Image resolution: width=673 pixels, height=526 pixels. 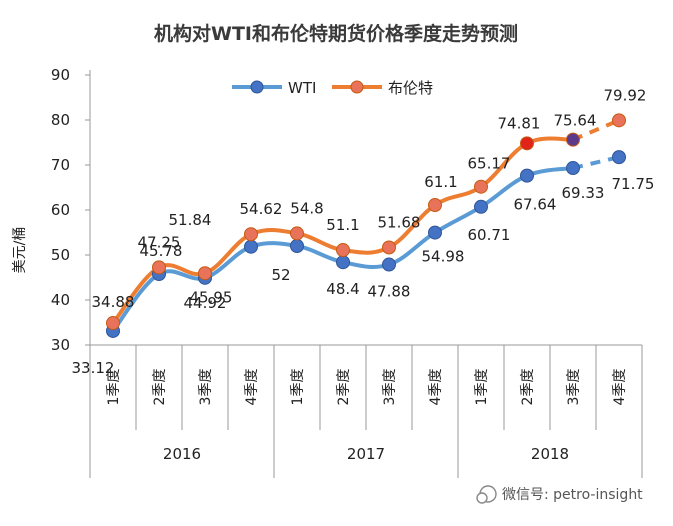 What do you see at coordinates (190, 220) in the screenshot?
I see `data-label-brent: 51.84` at bounding box center [190, 220].